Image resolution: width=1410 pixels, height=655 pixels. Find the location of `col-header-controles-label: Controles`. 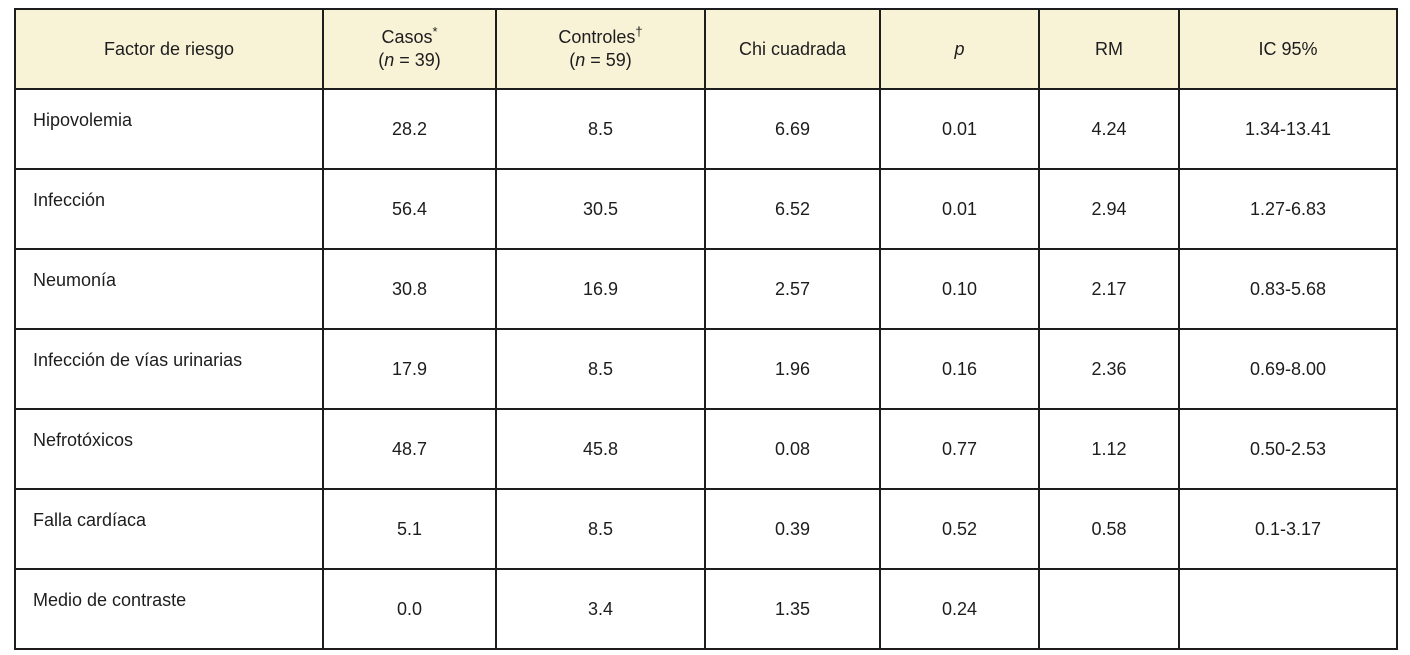

col-header-controles-label: Controles is located at coordinates (597, 37).